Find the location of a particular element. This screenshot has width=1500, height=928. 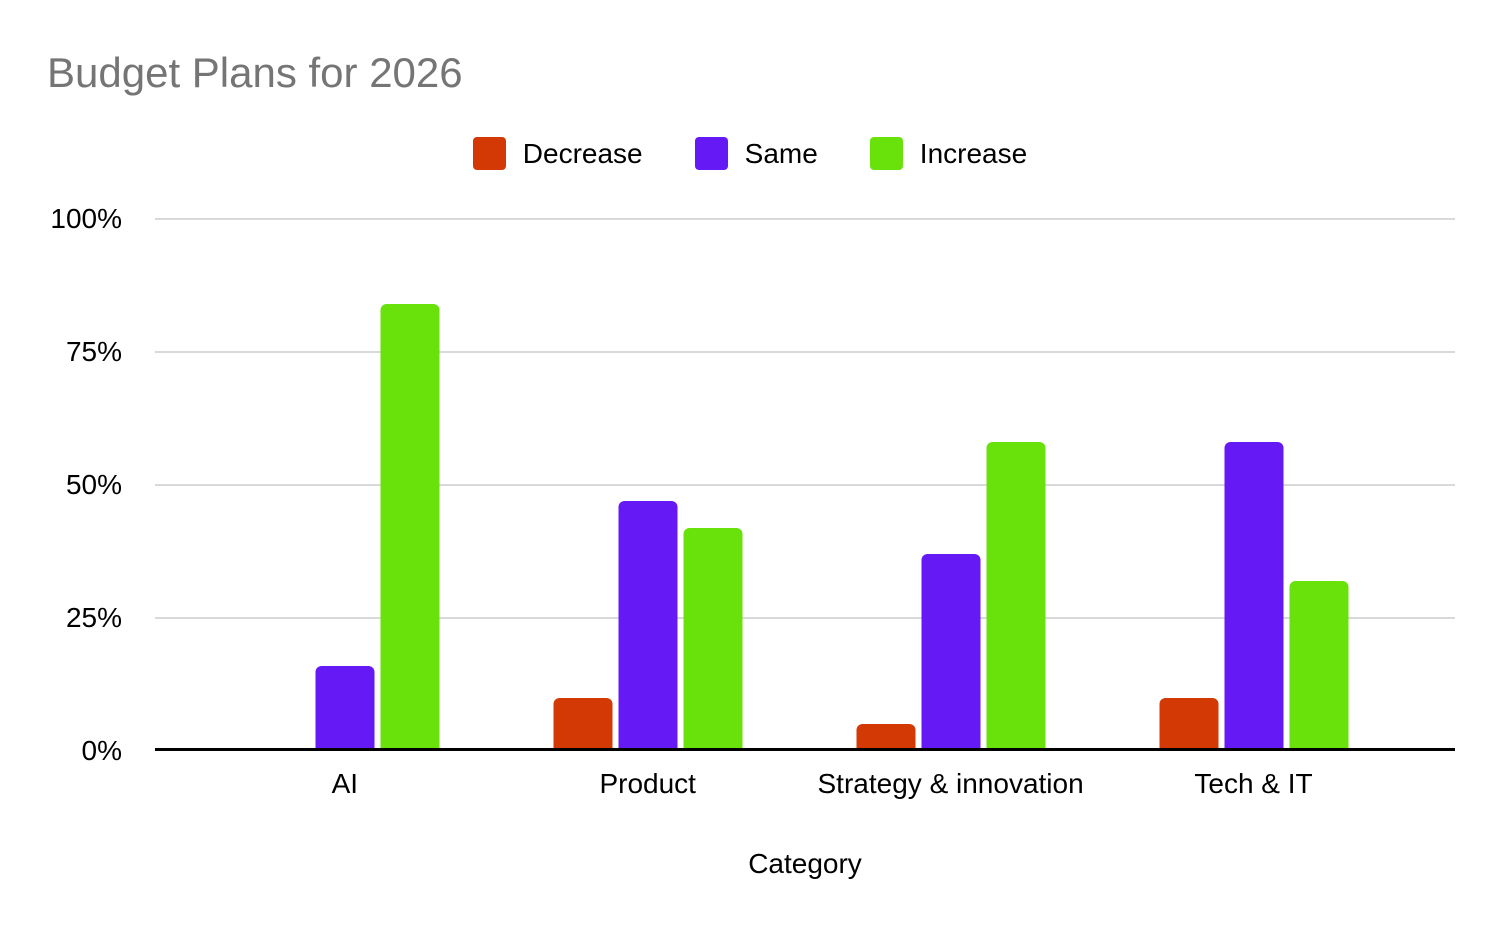

x-tick-label-strategy-innovation: Strategy & innovation is located at coordinates (950, 783).